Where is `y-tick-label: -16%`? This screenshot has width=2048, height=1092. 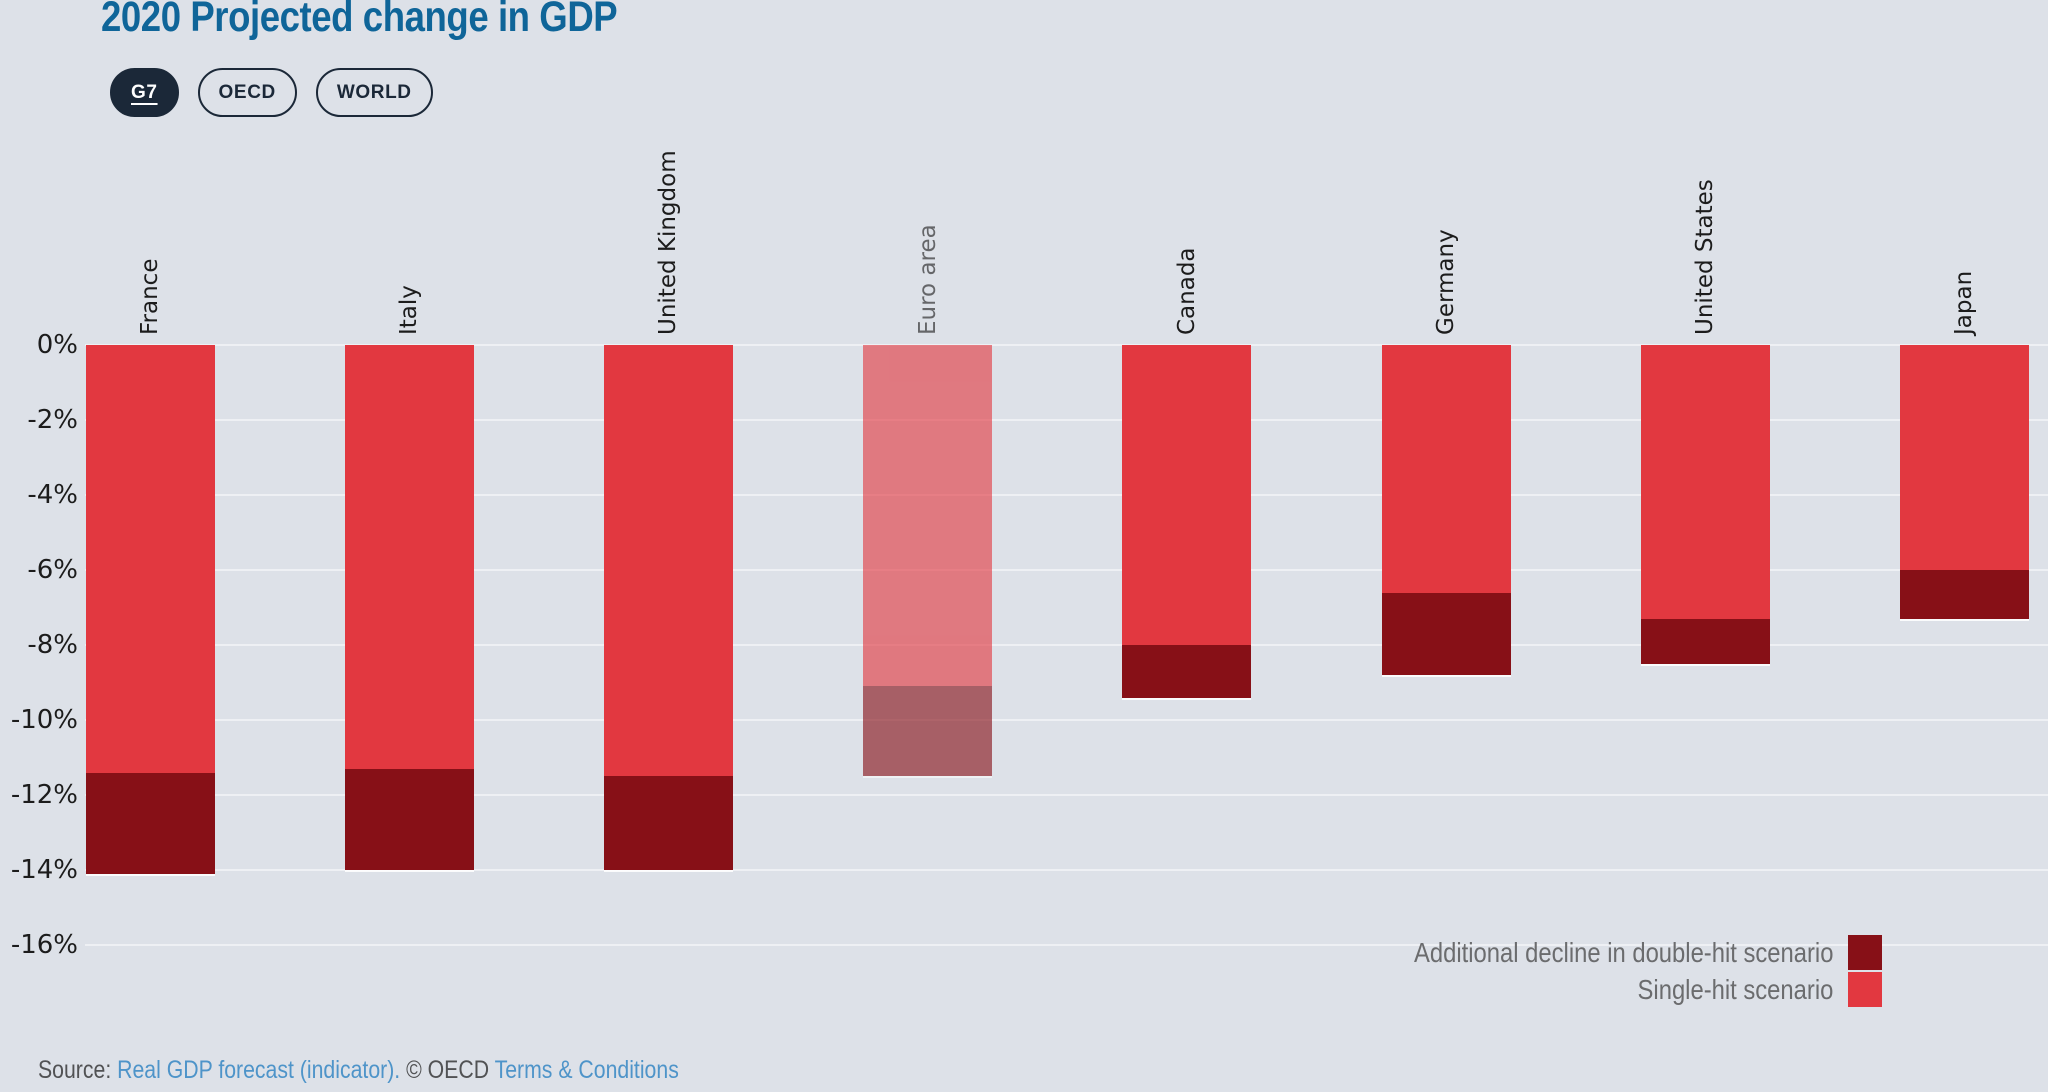 y-tick-label: -16% is located at coordinates (44, 945).